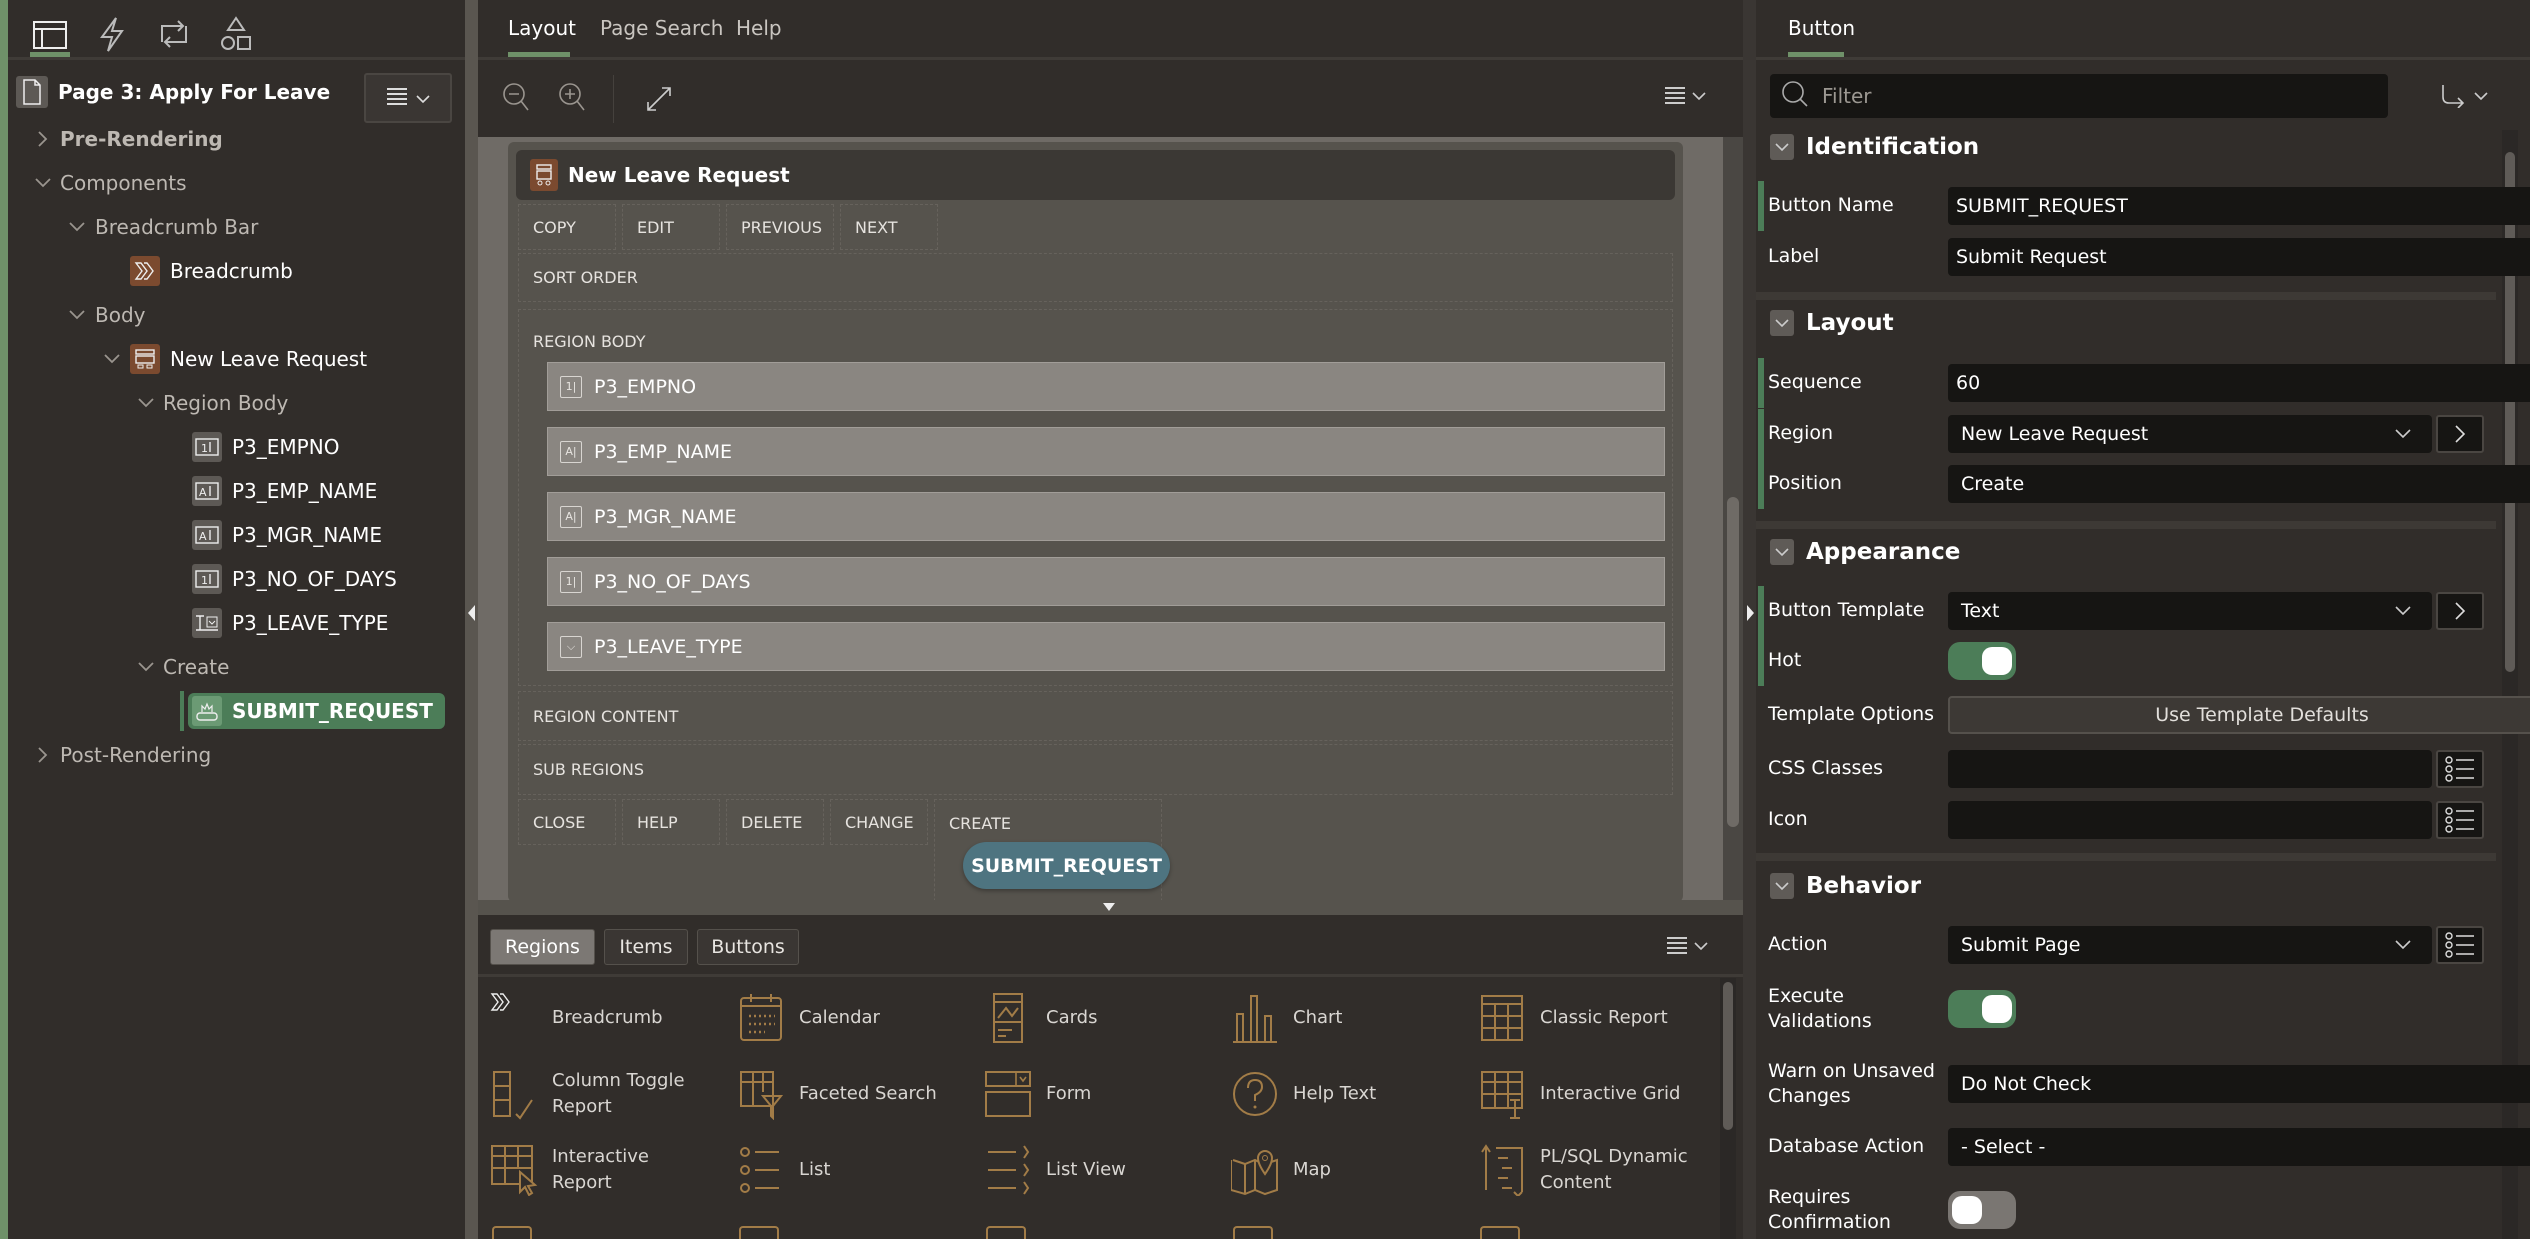 The height and width of the screenshot is (1239, 2530). Describe the element at coordinates (233, 359) in the screenshot. I see `tree-node: New Leave Request` at that location.